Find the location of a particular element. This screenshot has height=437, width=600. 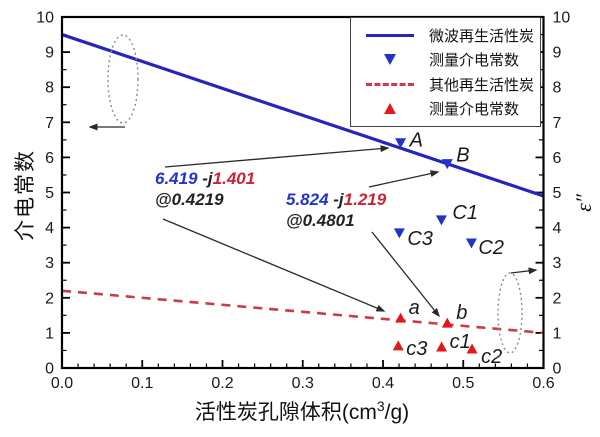

legend-label-3: 测量介电常数 is located at coordinates (474, 110).